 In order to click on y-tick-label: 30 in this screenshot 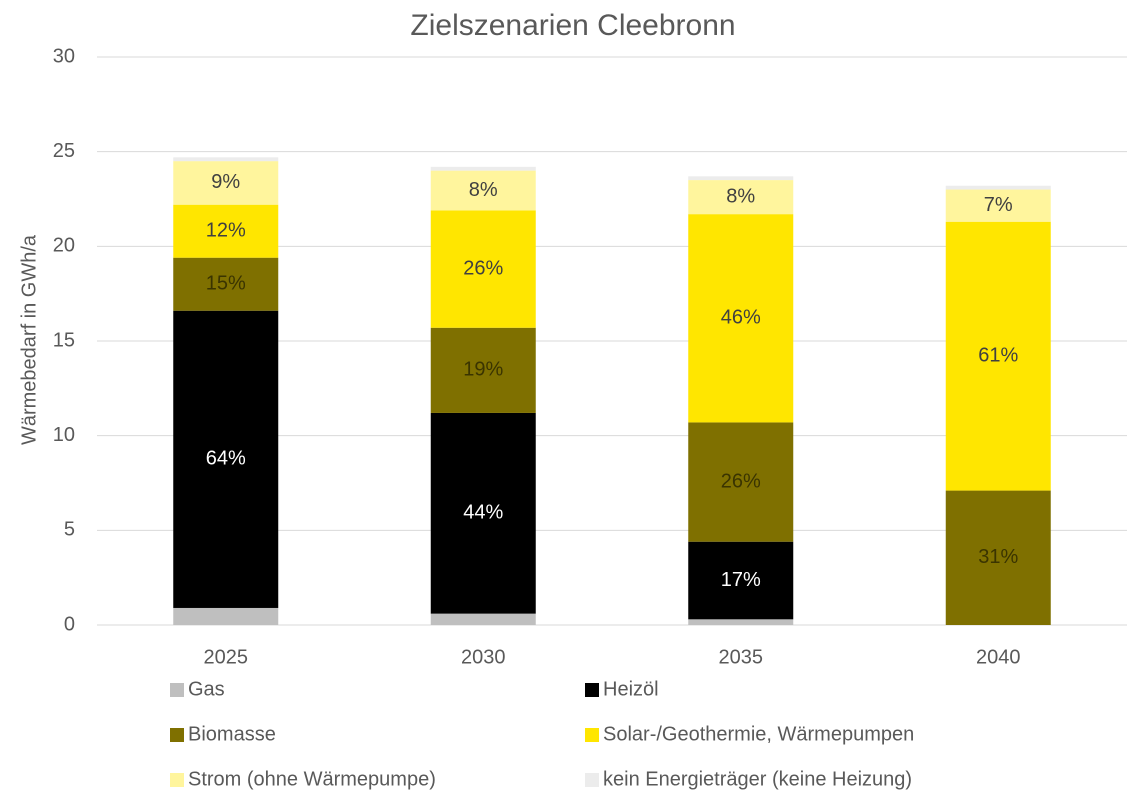, I will do `click(64, 56)`.